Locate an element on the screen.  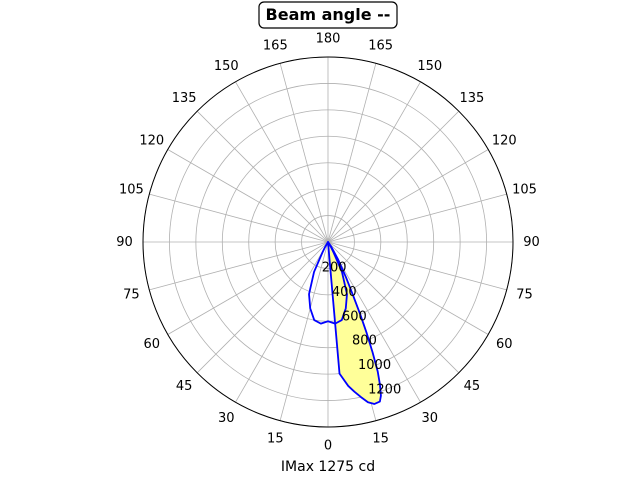
curve-layer is located at coordinates (345, 323).